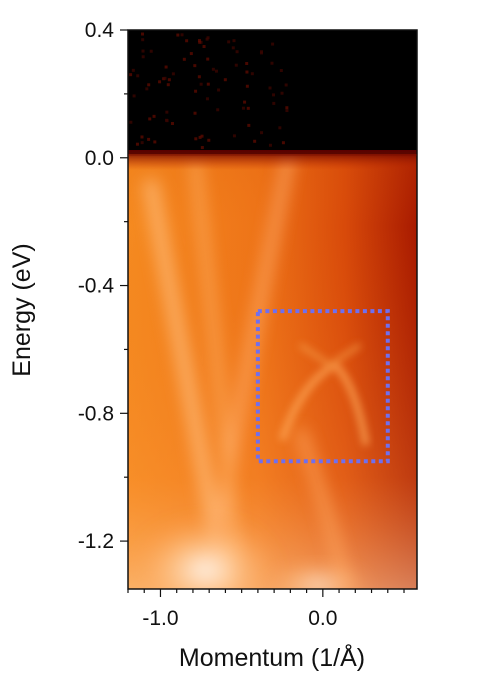  Describe the element at coordinates (99, 158) in the screenshot. I see `y-tick-label: 0.0` at that location.